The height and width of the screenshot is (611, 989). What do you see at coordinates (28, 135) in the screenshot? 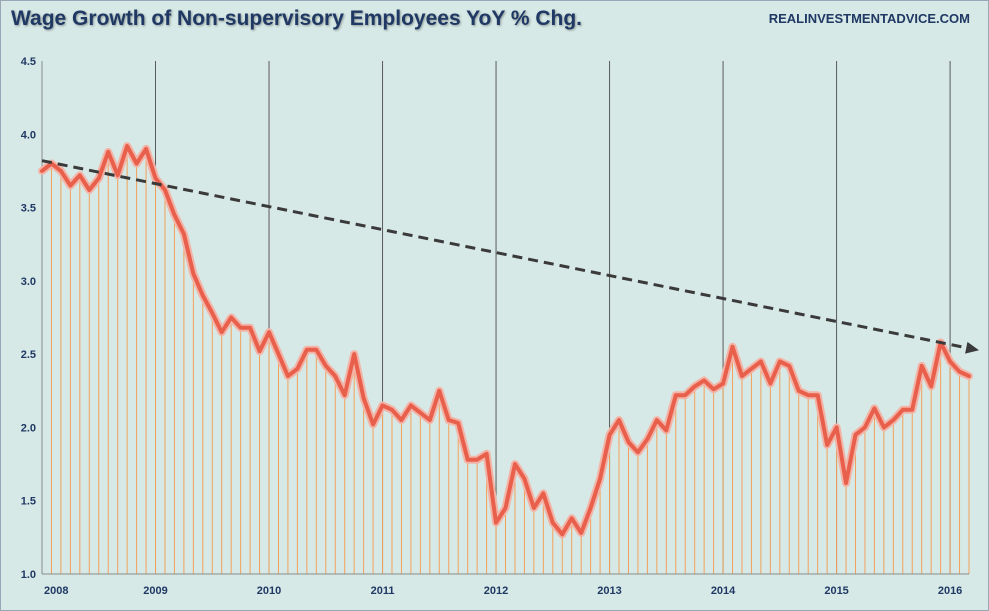
I see `y-tick-label: 4.0` at bounding box center [28, 135].